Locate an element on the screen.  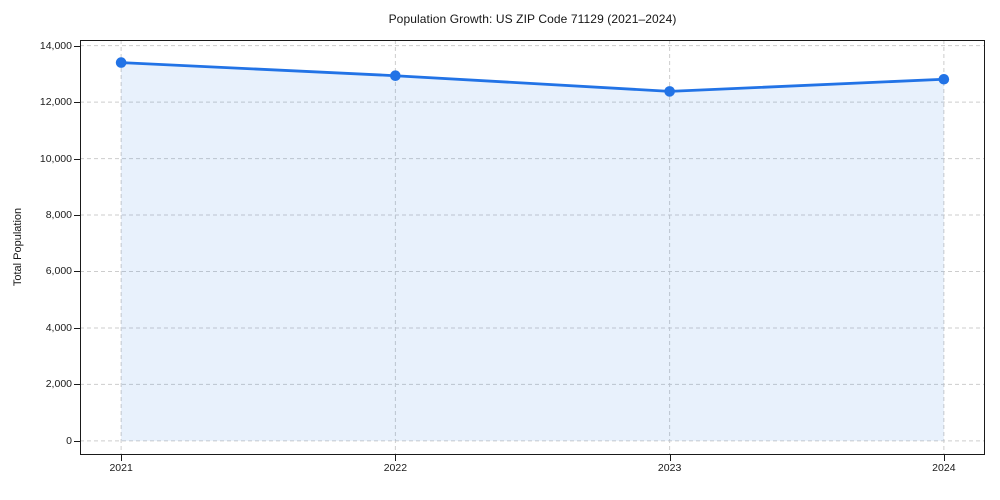
y-tick-label: 14,000 is located at coordinates (55, 45).